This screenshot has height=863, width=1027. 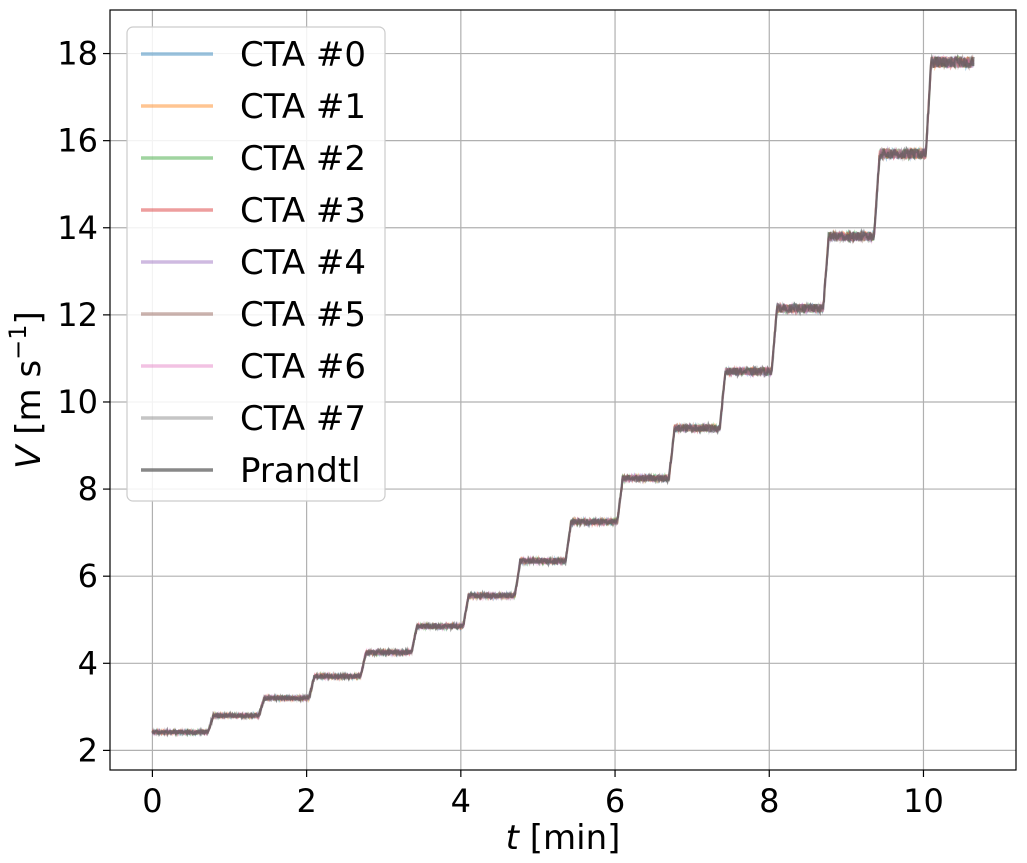 I want to click on y-axis-label-exponent: −1, so click(x=18, y=341).